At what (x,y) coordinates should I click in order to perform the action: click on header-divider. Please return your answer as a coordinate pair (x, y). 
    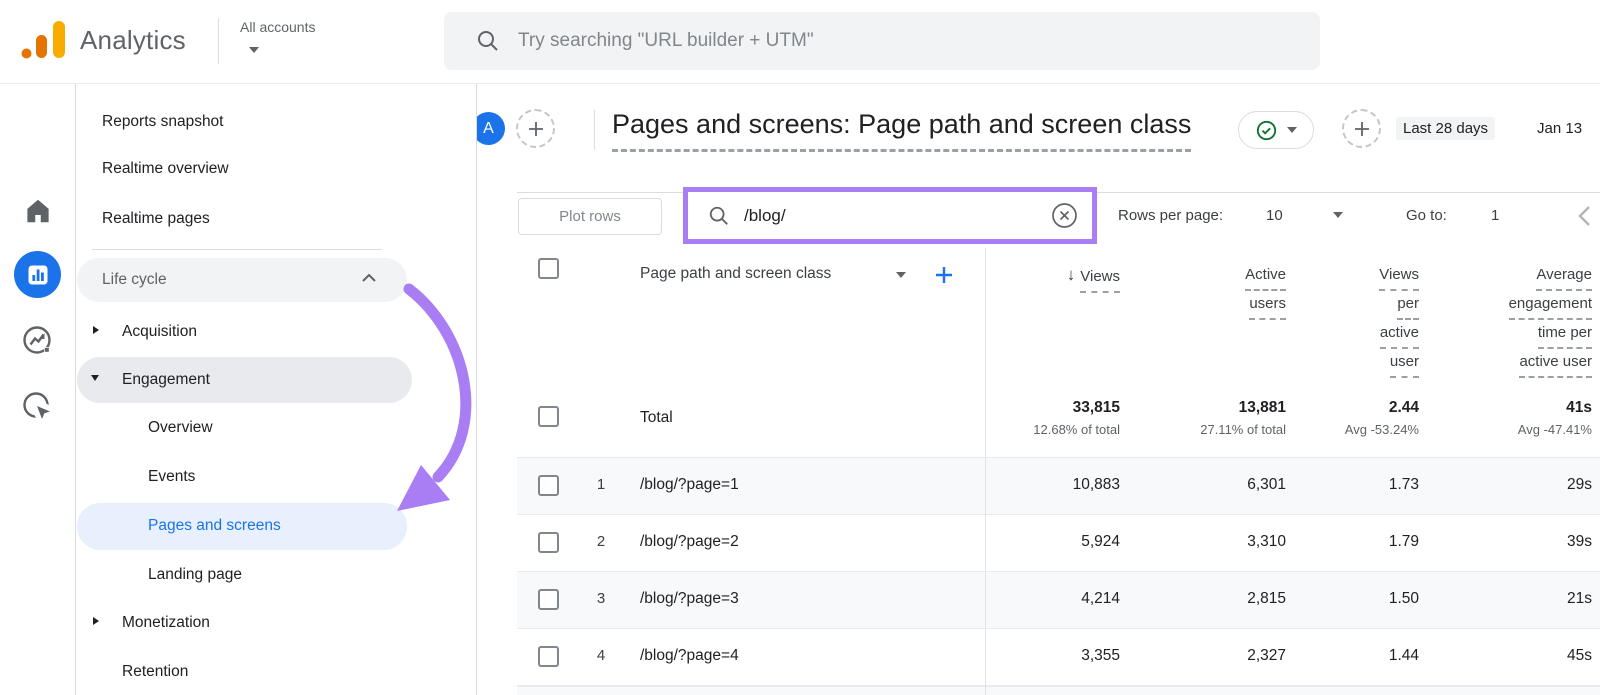
    Looking at the image, I should click on (594, 130).